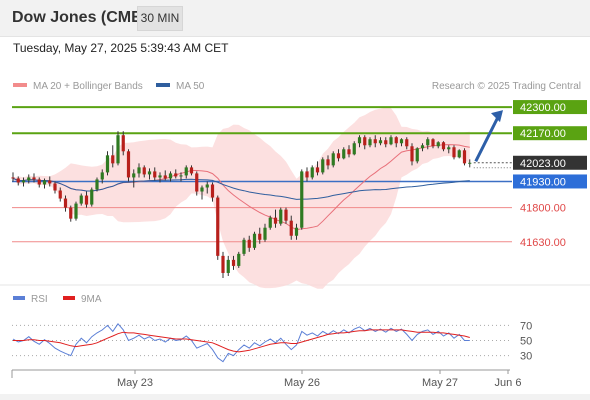 This screenshot has width=590, height=400. Describe the element at coordinates (241, 188) in the screenshot. I see `ma50-line` at that location.